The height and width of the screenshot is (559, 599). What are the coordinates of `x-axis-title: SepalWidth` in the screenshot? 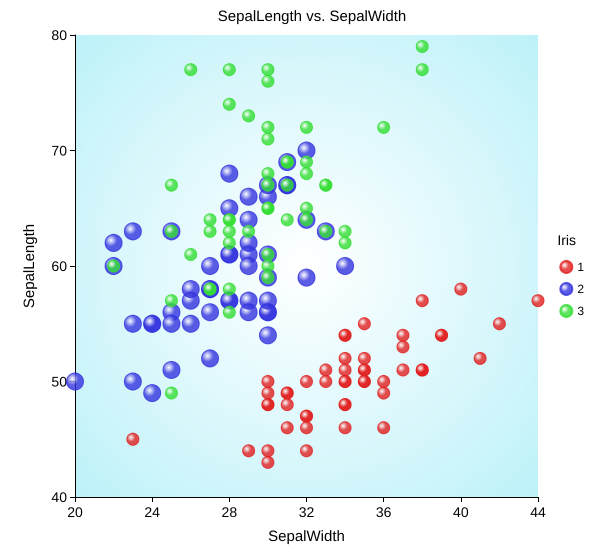 It's located at (306, 536).